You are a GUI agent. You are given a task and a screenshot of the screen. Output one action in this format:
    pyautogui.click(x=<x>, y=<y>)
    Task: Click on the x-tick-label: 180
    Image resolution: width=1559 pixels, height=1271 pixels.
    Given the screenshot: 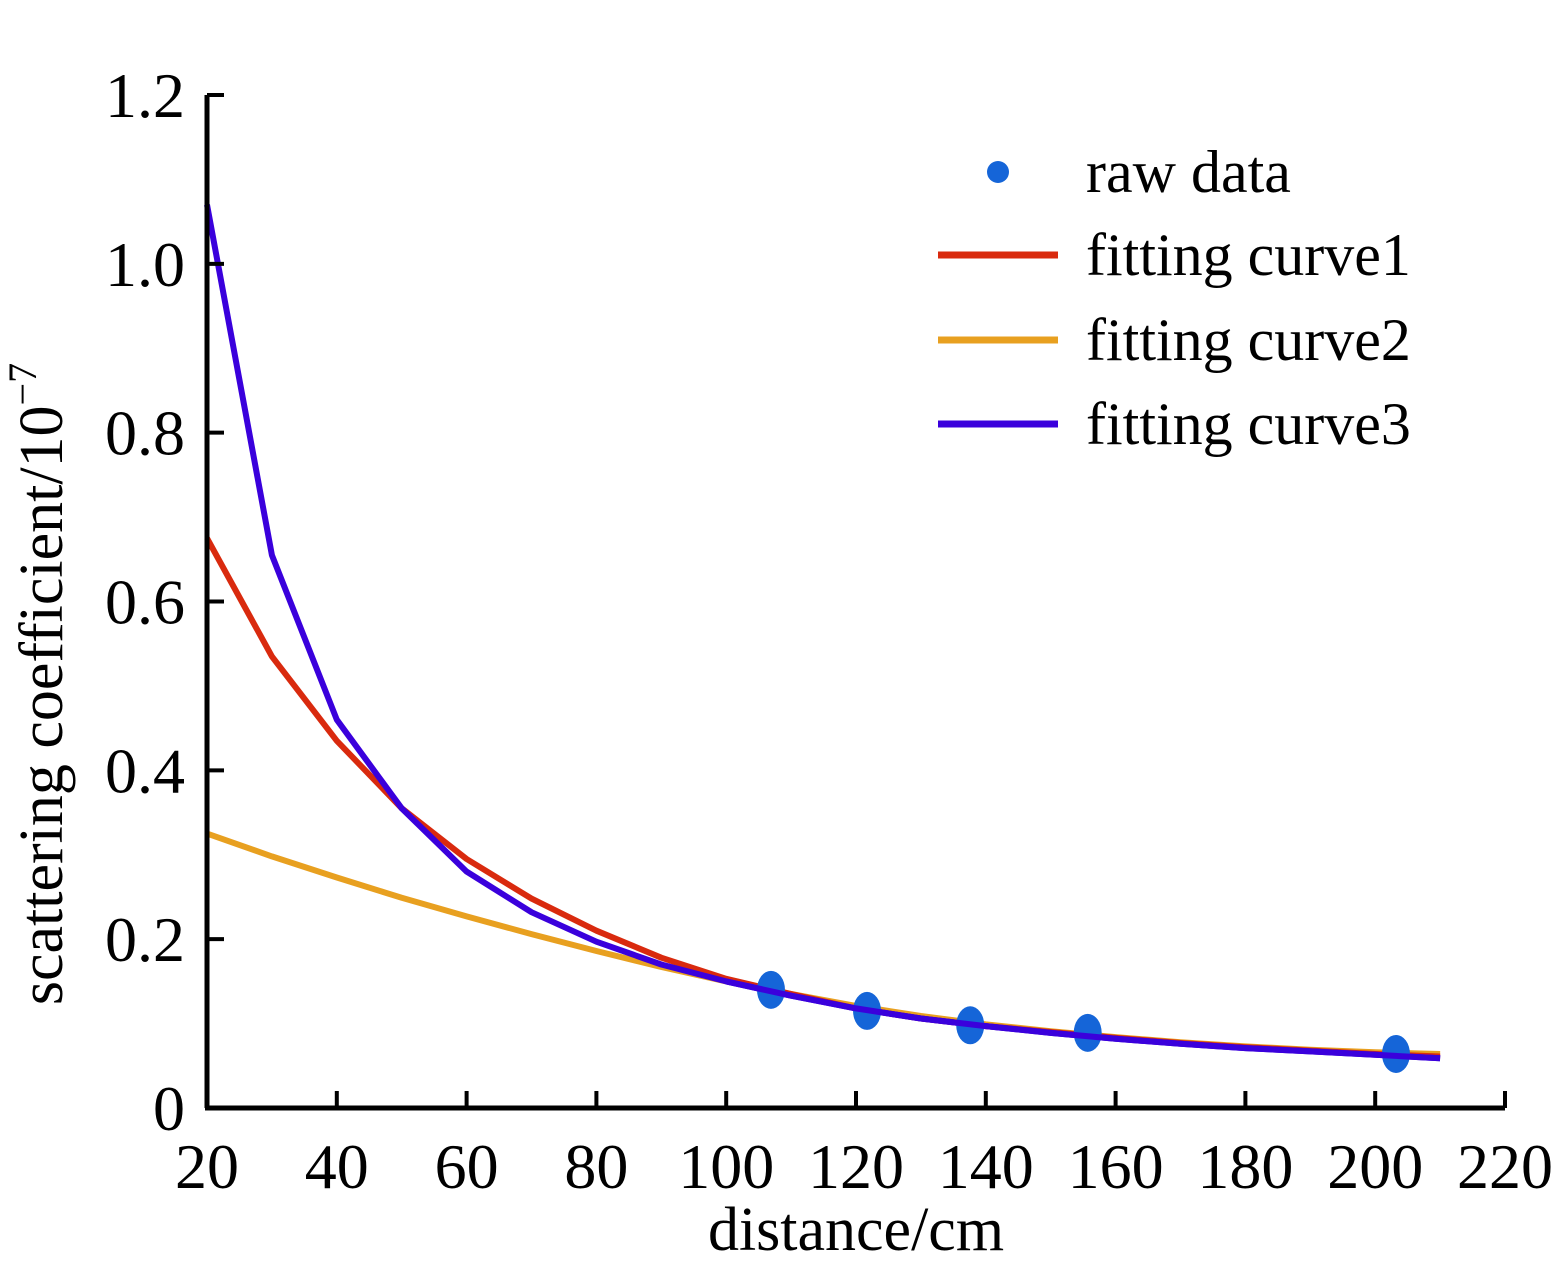 What is the action you would take?
    pyautogui.click(x=1245, y=1166)
    